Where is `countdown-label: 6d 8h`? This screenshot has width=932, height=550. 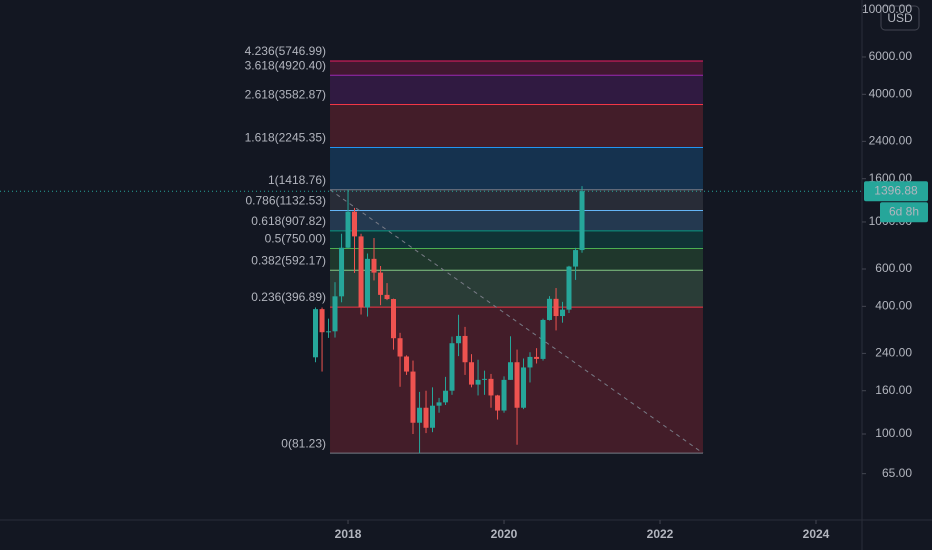
countdown-label: 6d 8h is located at coordinates (904, 211).